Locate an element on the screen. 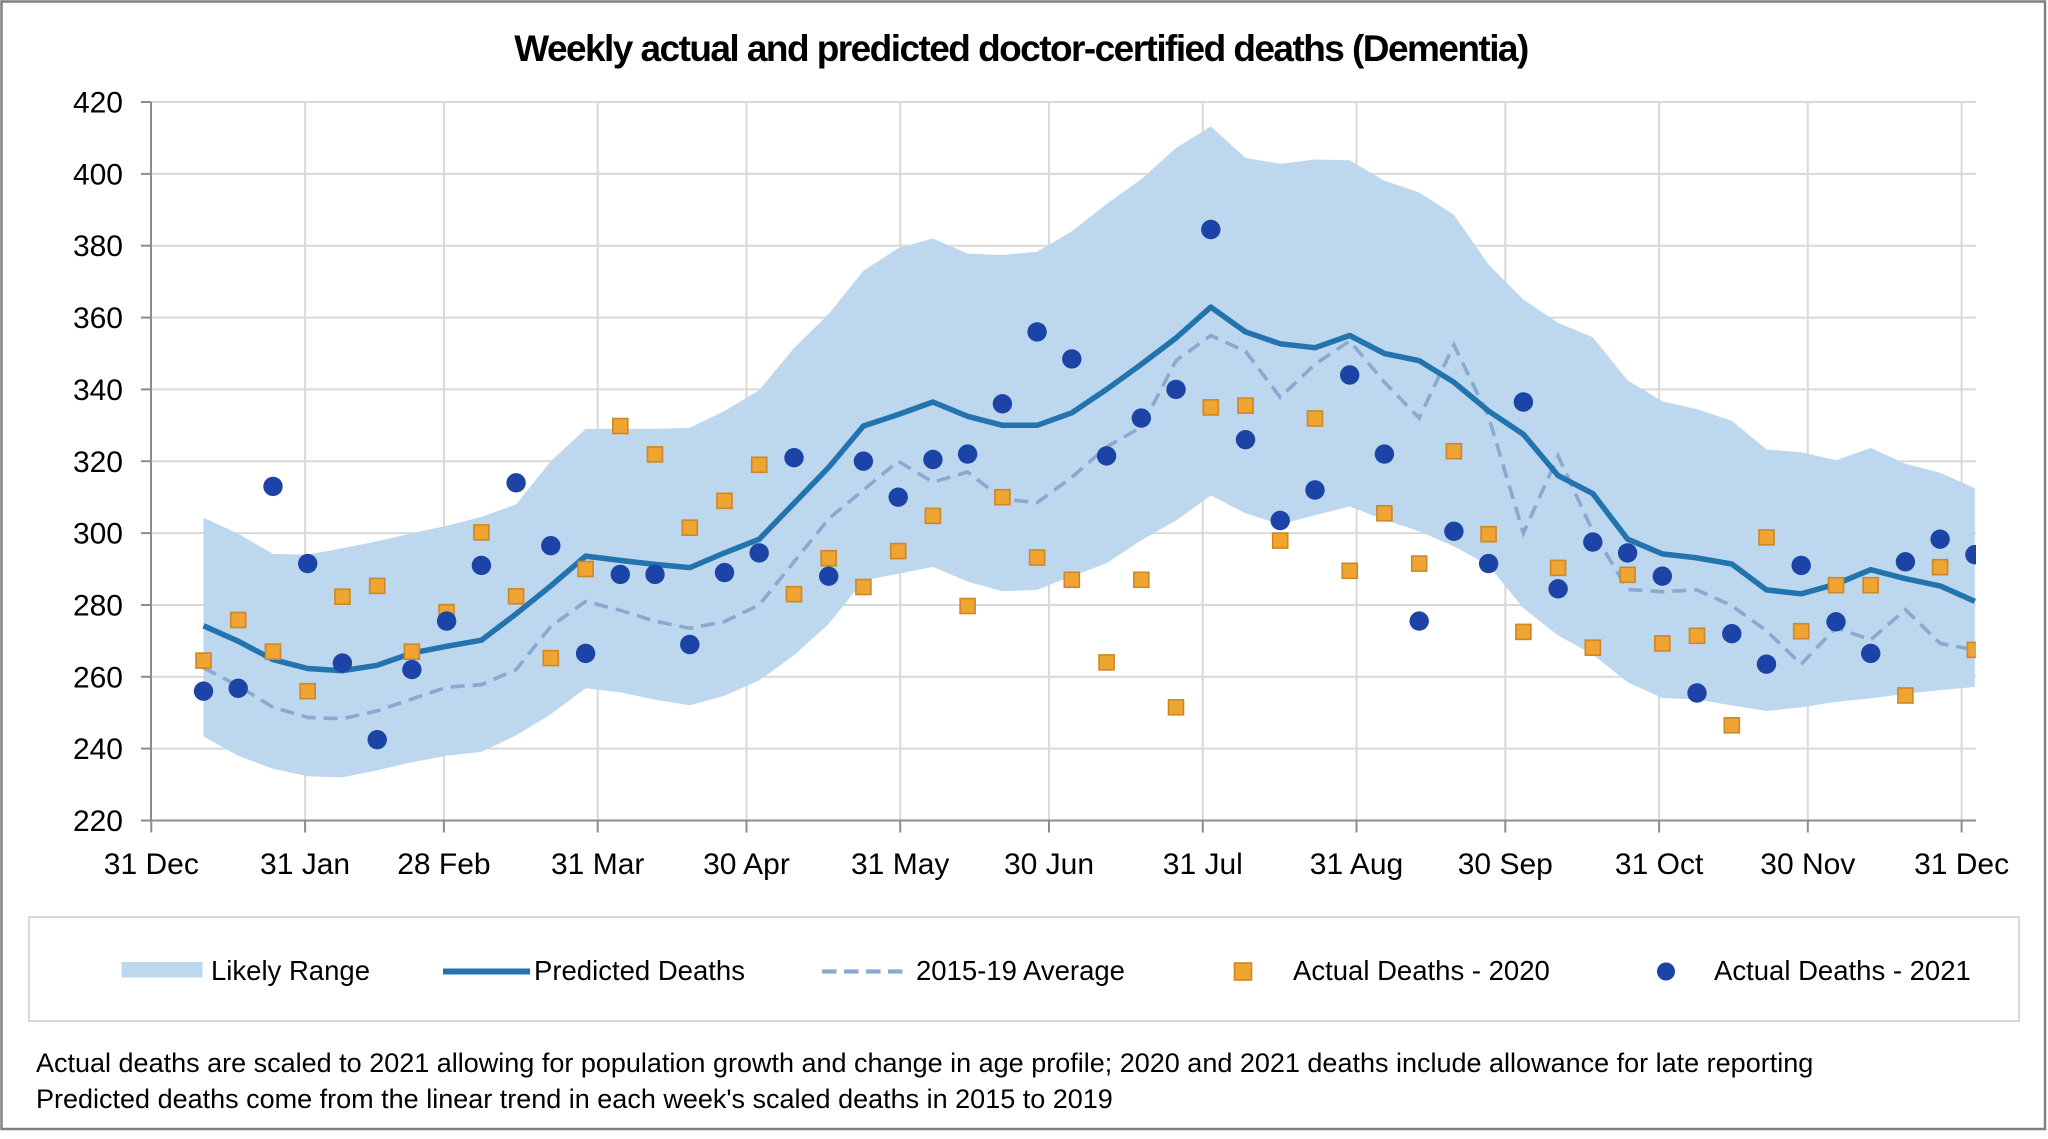 This screenshot has width=2048, height=1139. svg-text: 420 is located at coordinates (98, 103).